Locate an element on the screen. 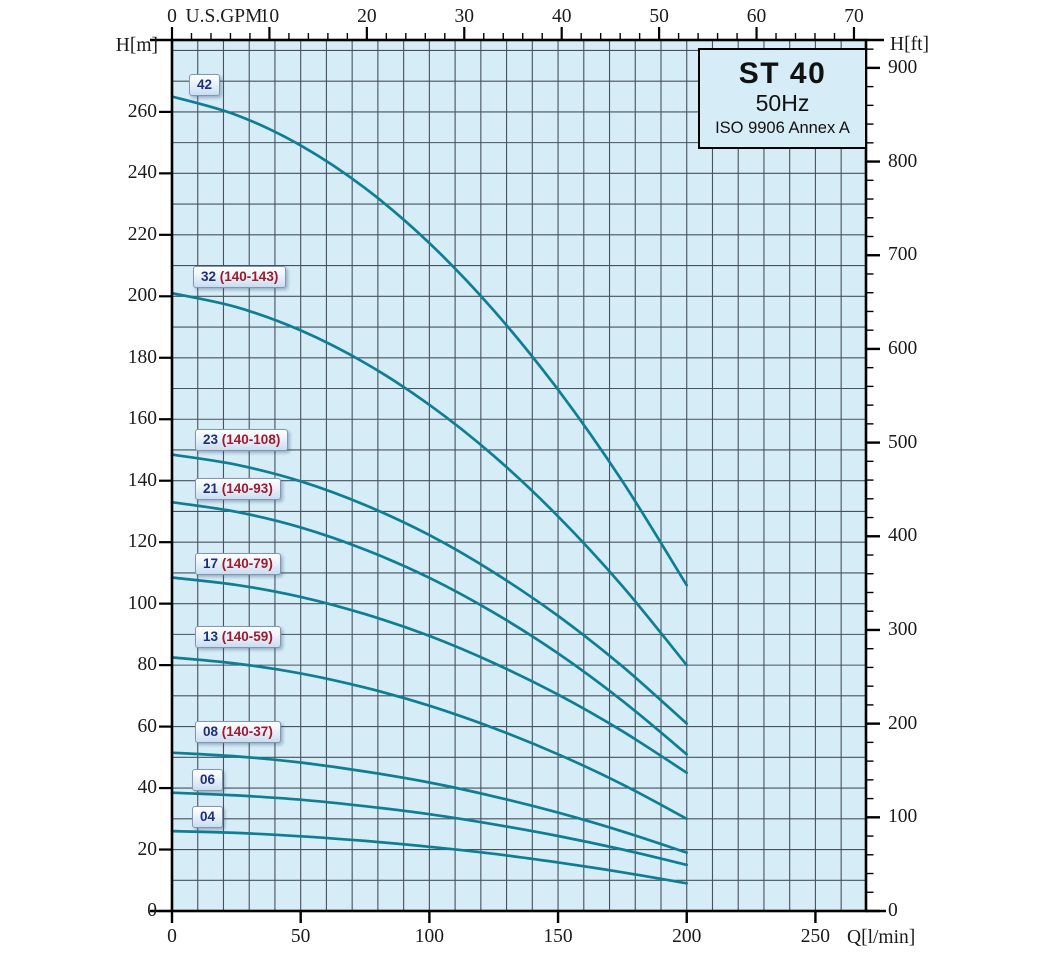 The image size is (1038, 960). curve-code-label: 17 is located at coordinates (211, 563).